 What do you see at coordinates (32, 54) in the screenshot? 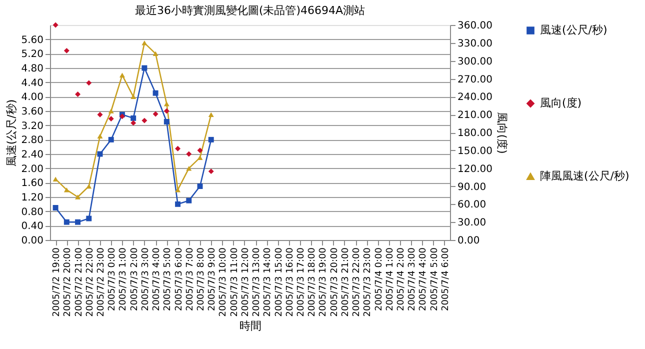
I see `y-tick-label: 5.20` at bounding box center [32, 54].